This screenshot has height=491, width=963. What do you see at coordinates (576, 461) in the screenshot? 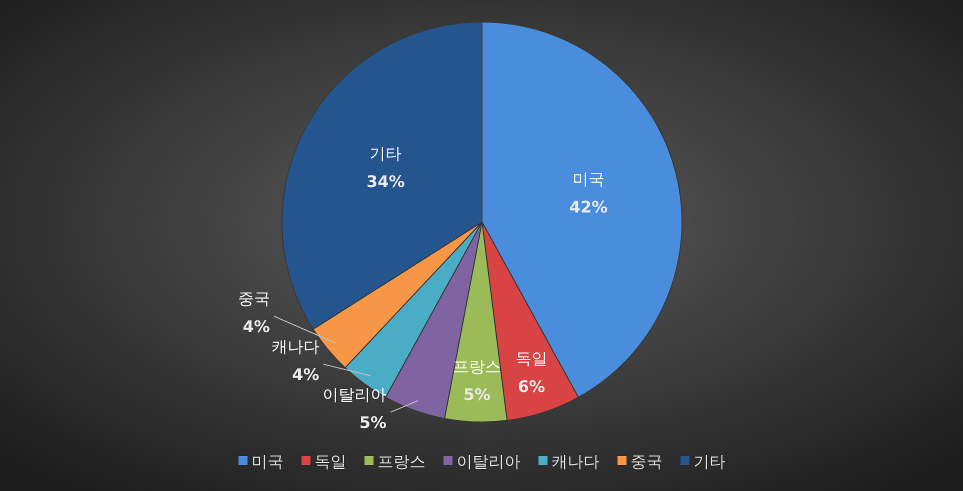
I see `legend-label: 캐나다` at bounding box center [576, 461].